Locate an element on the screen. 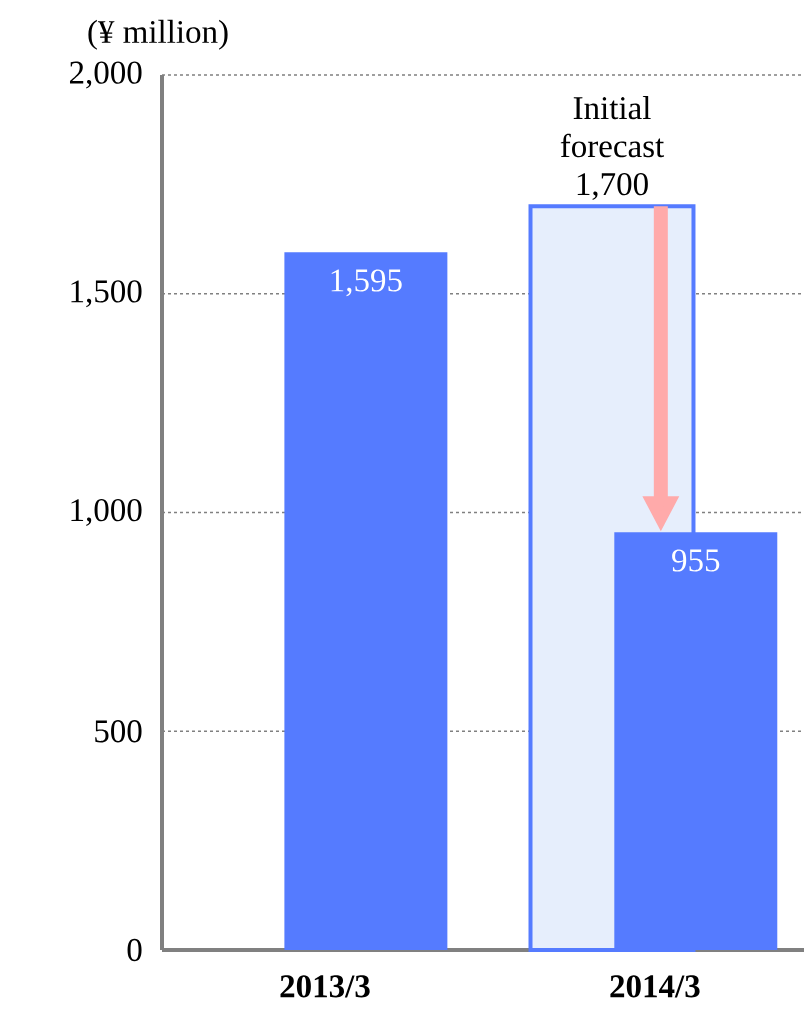 The image size is (804, 1024). y-tick-label: 2,000 is located at coordinates (105, 75).